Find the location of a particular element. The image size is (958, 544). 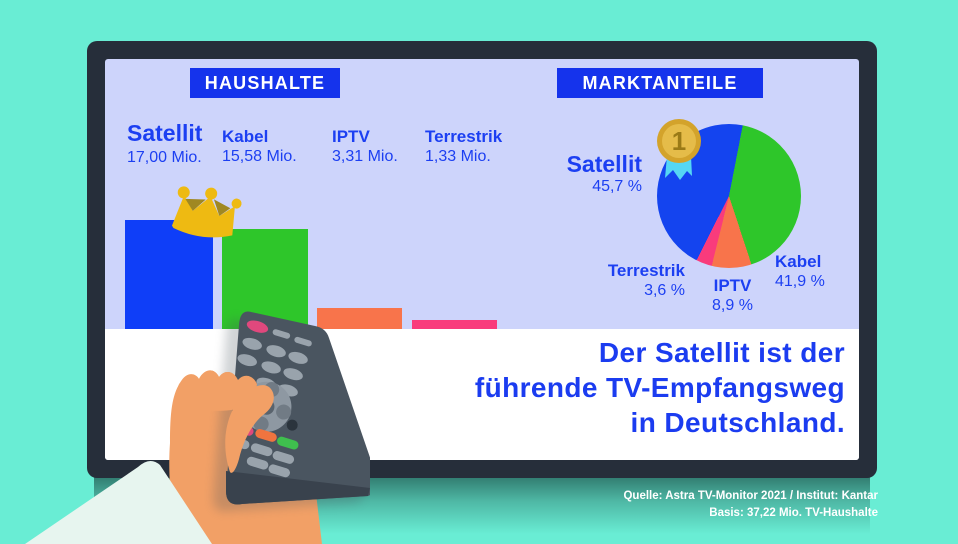

headline-line-1: Der Satellit ist der is located at coordinates (721, 352).